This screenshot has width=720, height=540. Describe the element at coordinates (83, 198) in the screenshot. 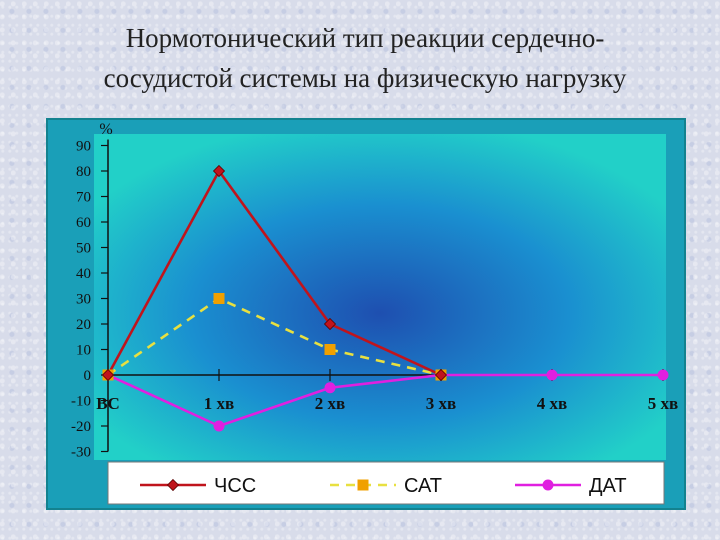

I see `y-tick-label: 70` at that location.